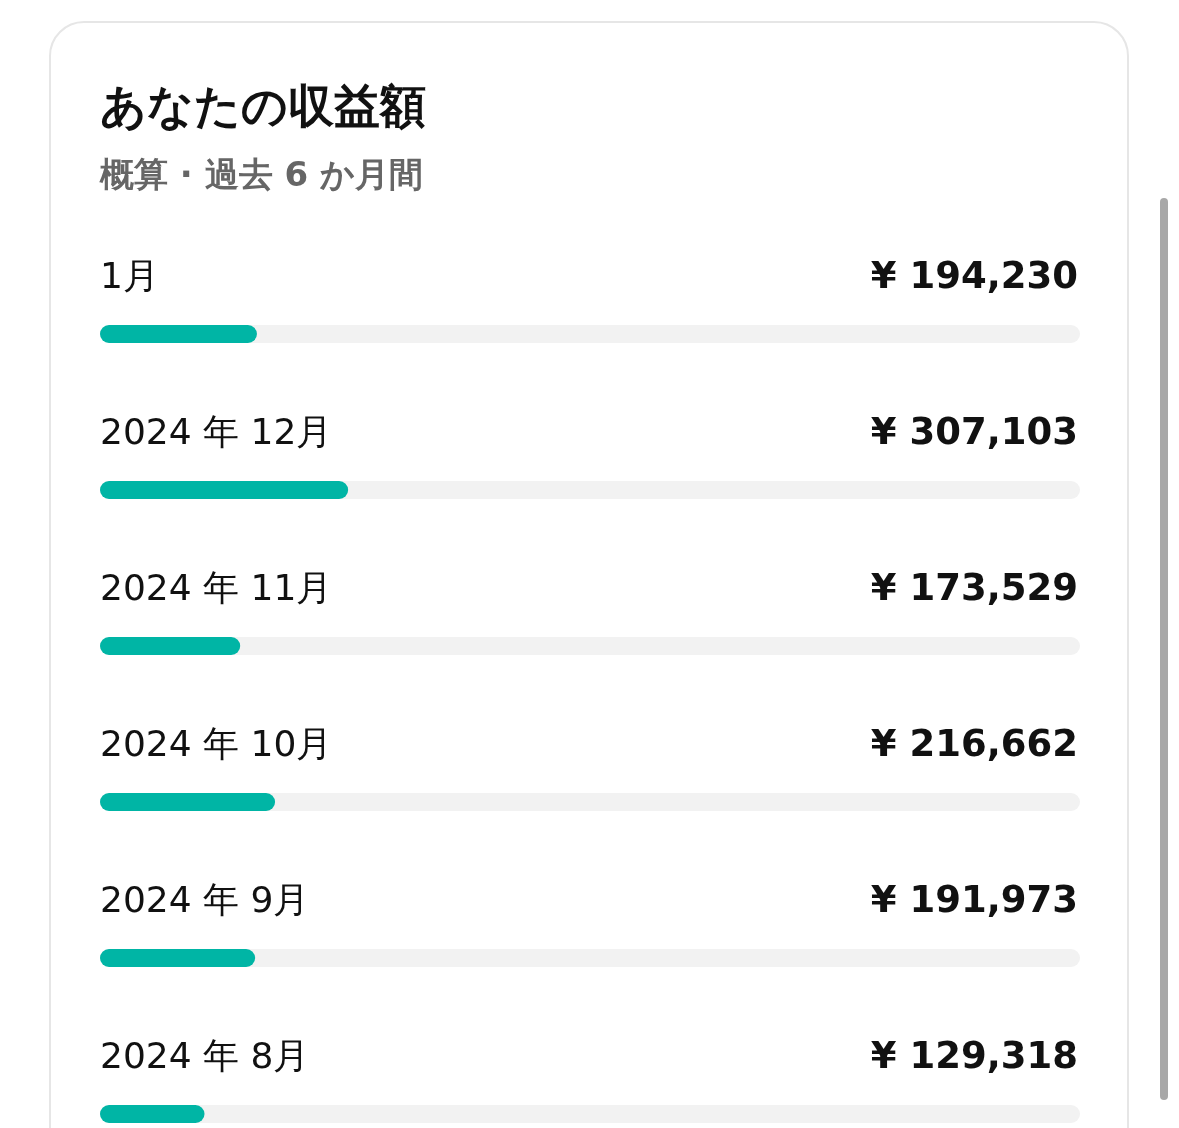 This screenshot has width=1179, height=1128. I want to click on data-label: ¥ 307,103, so click(974, 431).